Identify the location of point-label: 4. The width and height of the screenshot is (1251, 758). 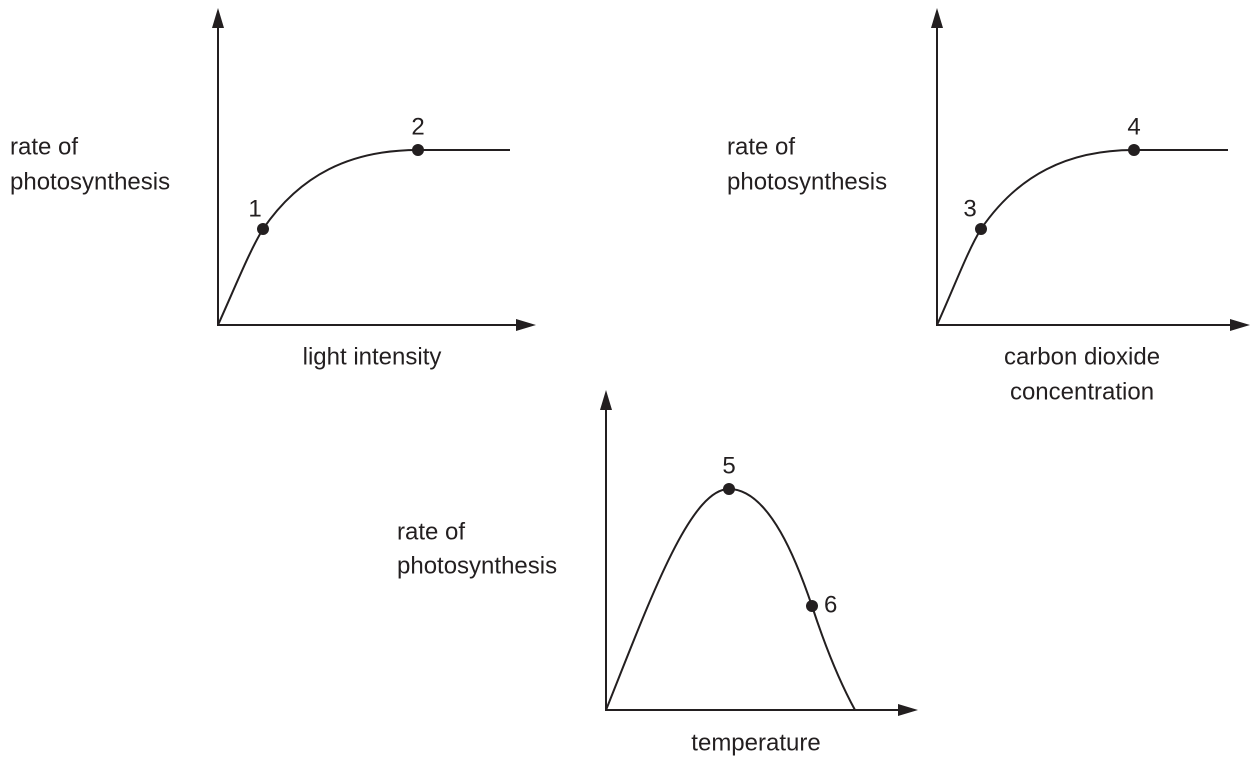
(1133, 126).